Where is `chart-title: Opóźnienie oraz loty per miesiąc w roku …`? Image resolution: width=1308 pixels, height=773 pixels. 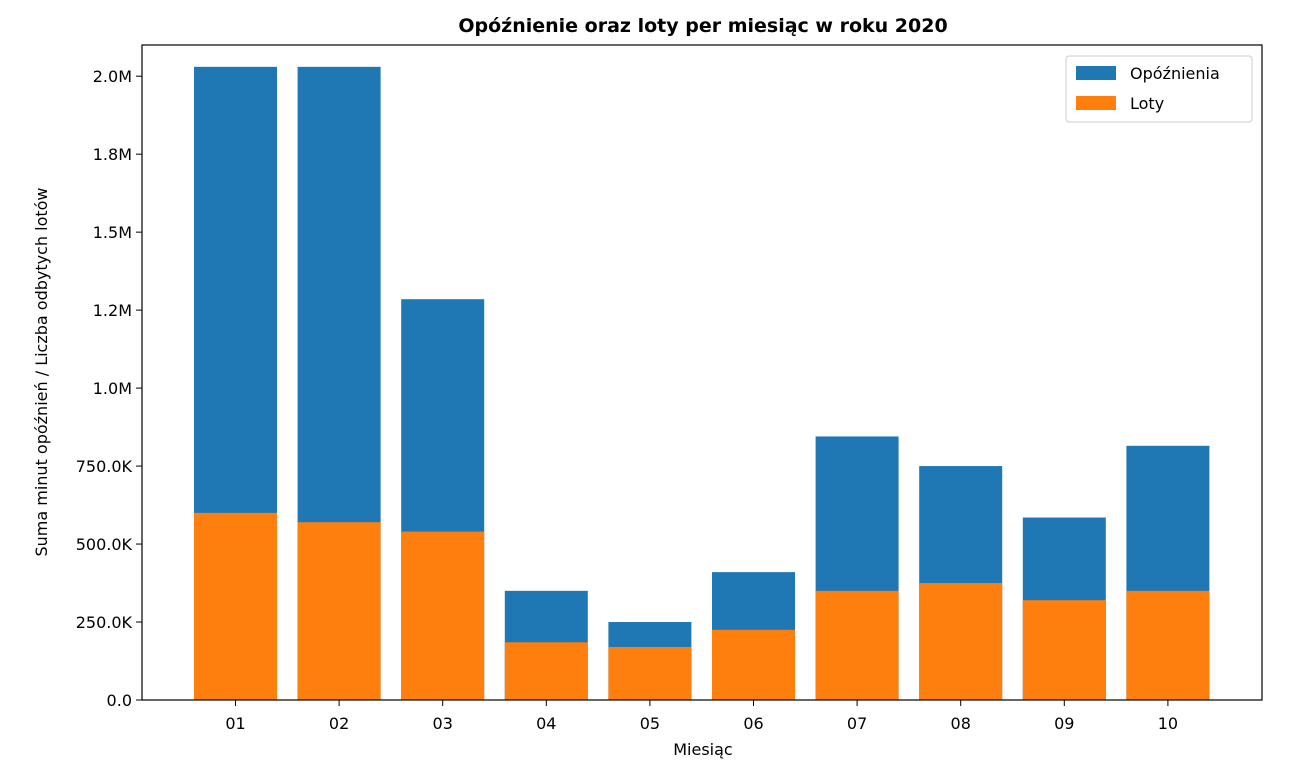
chart-title: Opóźnienie oraz loty per miesiąc w roku … is located at coordinates (702, 26).